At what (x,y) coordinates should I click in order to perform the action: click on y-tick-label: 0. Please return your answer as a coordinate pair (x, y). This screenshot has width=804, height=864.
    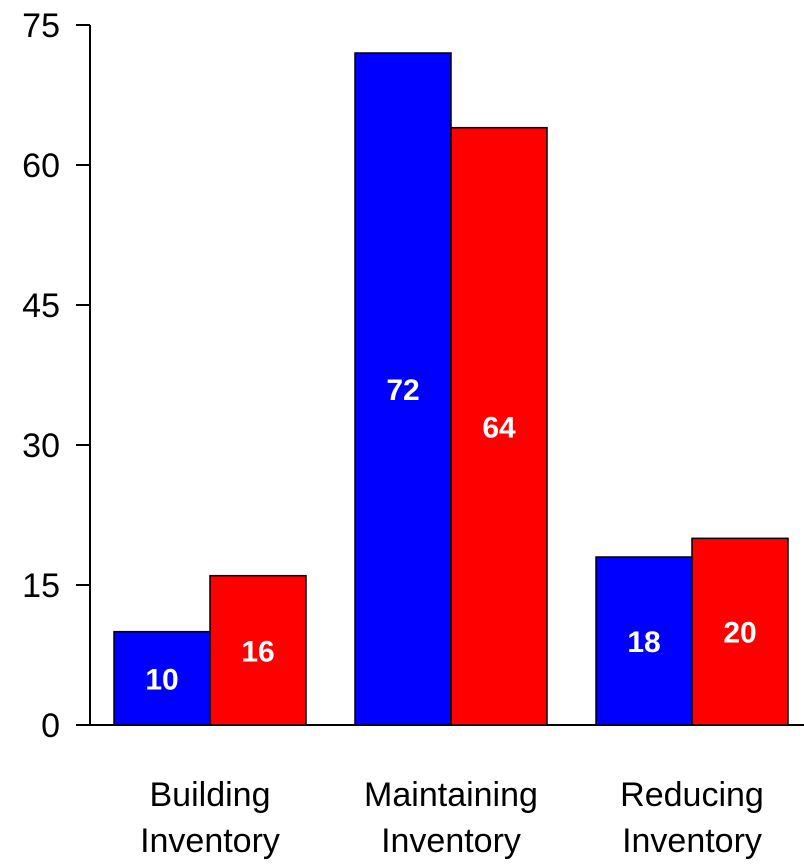
    Looking at the image, I should click on (50, 726).